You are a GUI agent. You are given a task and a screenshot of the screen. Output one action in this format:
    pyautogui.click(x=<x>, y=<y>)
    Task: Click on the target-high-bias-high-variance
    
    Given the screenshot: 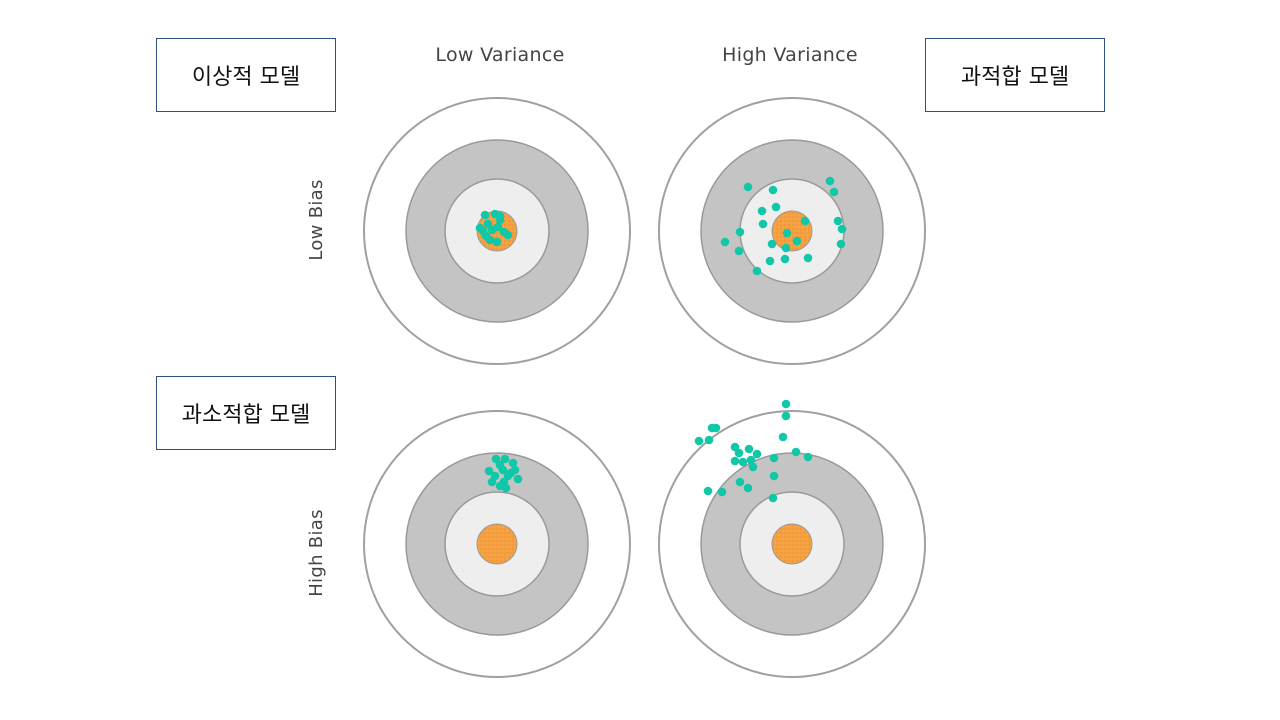 What is the action you would take?
    pyautogui.click(x=792, y=538)
    